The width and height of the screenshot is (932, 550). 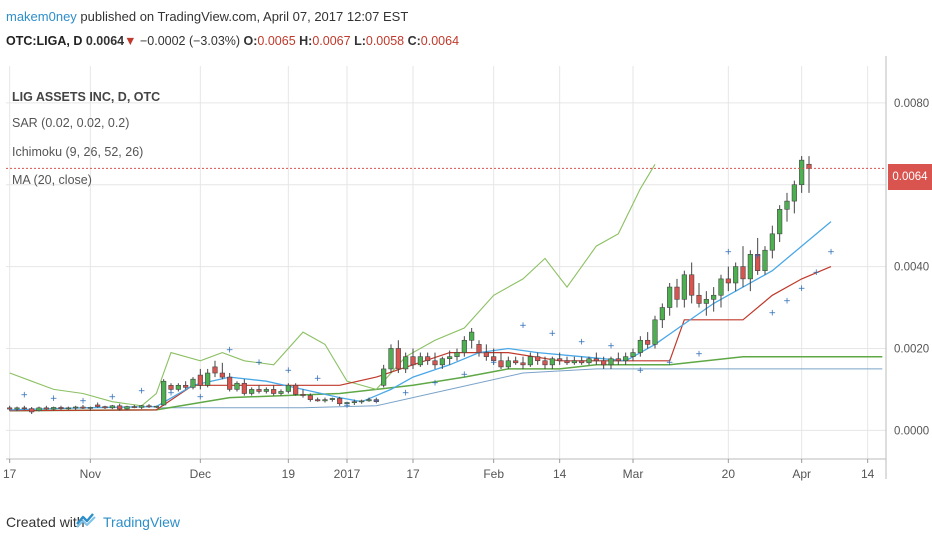 I want to click on x-tick-label: Dec, so click(x=200, y=474).